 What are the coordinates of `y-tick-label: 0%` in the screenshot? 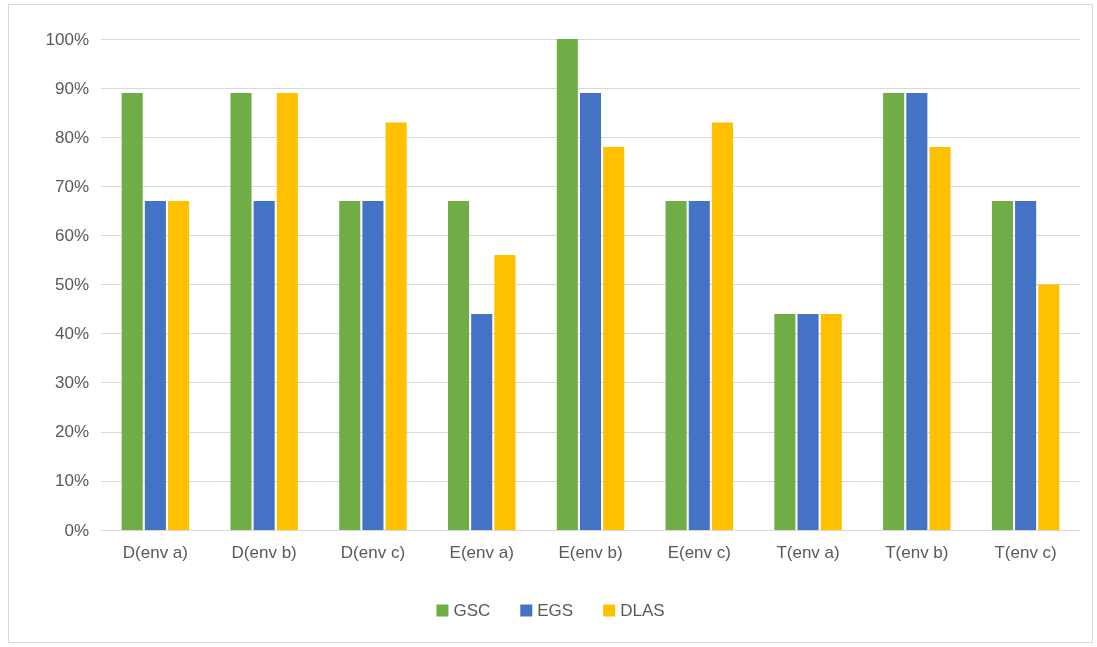 It's located at (76, 530).